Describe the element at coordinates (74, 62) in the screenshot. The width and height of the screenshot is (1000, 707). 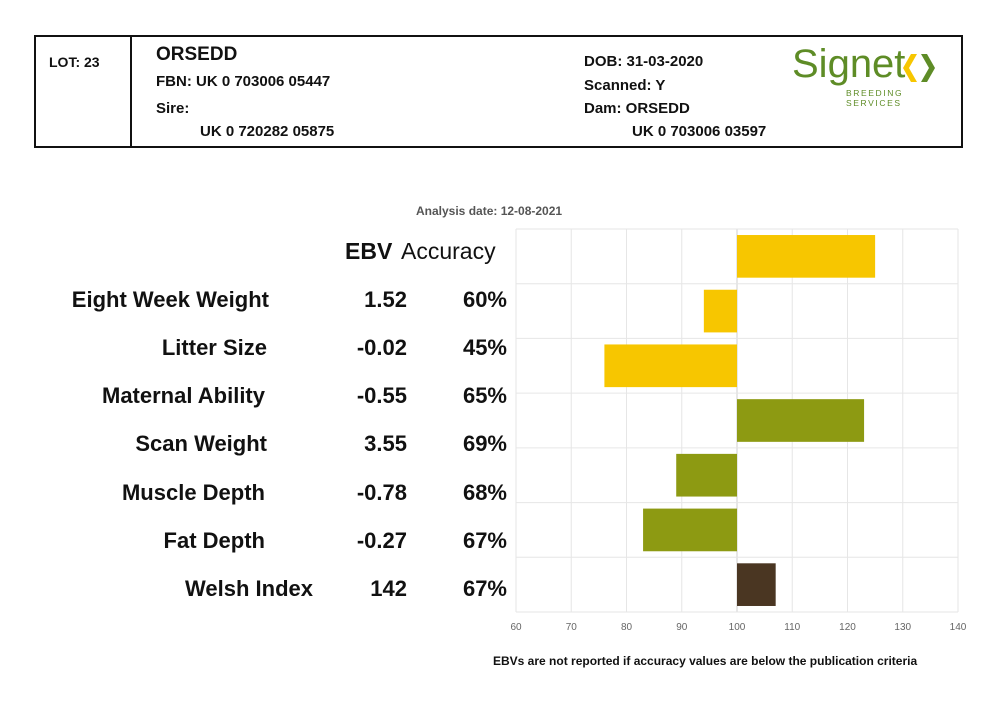
I see `lot-number: LOT: 23` at that location.